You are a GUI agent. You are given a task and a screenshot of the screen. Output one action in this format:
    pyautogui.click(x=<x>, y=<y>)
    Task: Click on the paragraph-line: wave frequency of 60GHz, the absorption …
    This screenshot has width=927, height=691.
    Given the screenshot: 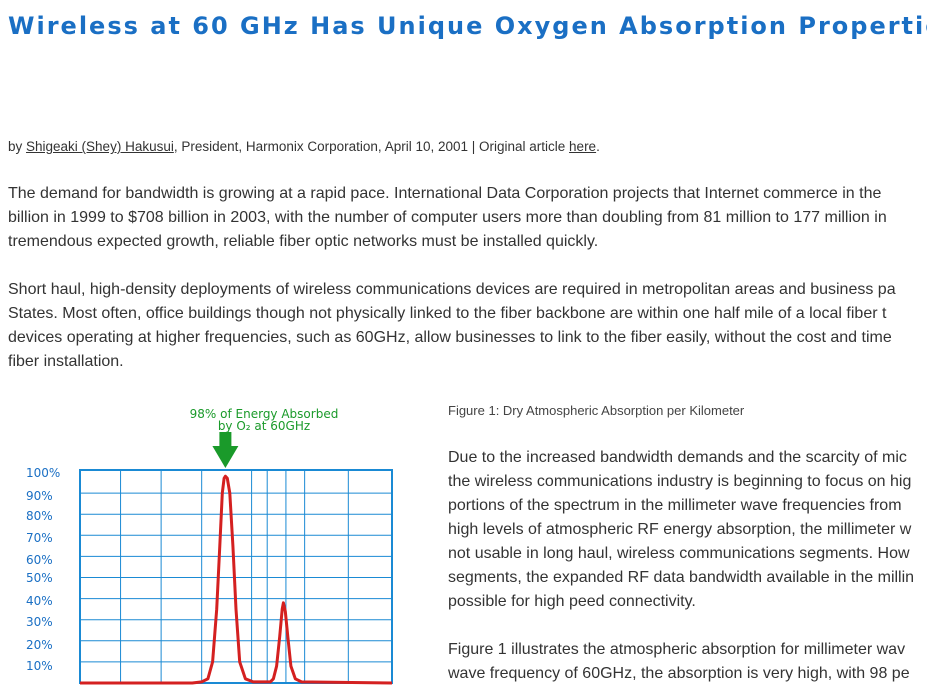 What is the action you would take?
    pyautogui.click(x=679, y=673)
    